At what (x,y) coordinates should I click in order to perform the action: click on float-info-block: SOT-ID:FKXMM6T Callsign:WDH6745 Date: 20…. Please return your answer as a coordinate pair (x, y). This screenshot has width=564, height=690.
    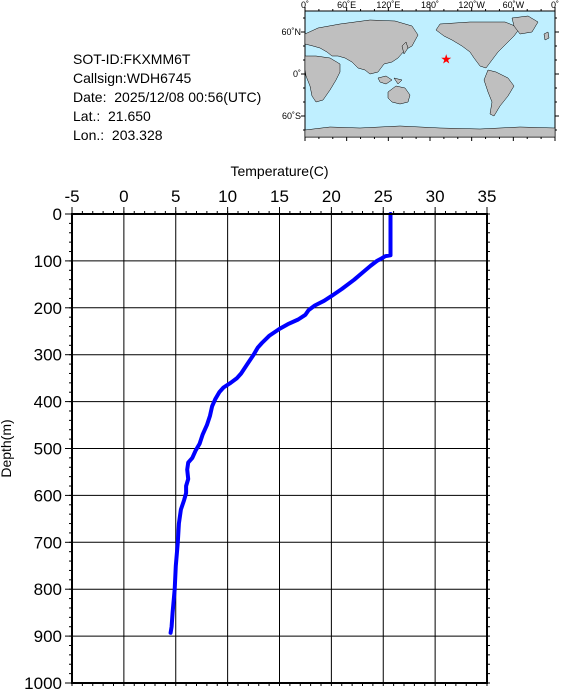
    Looking at the image, I should click on (167, 97).